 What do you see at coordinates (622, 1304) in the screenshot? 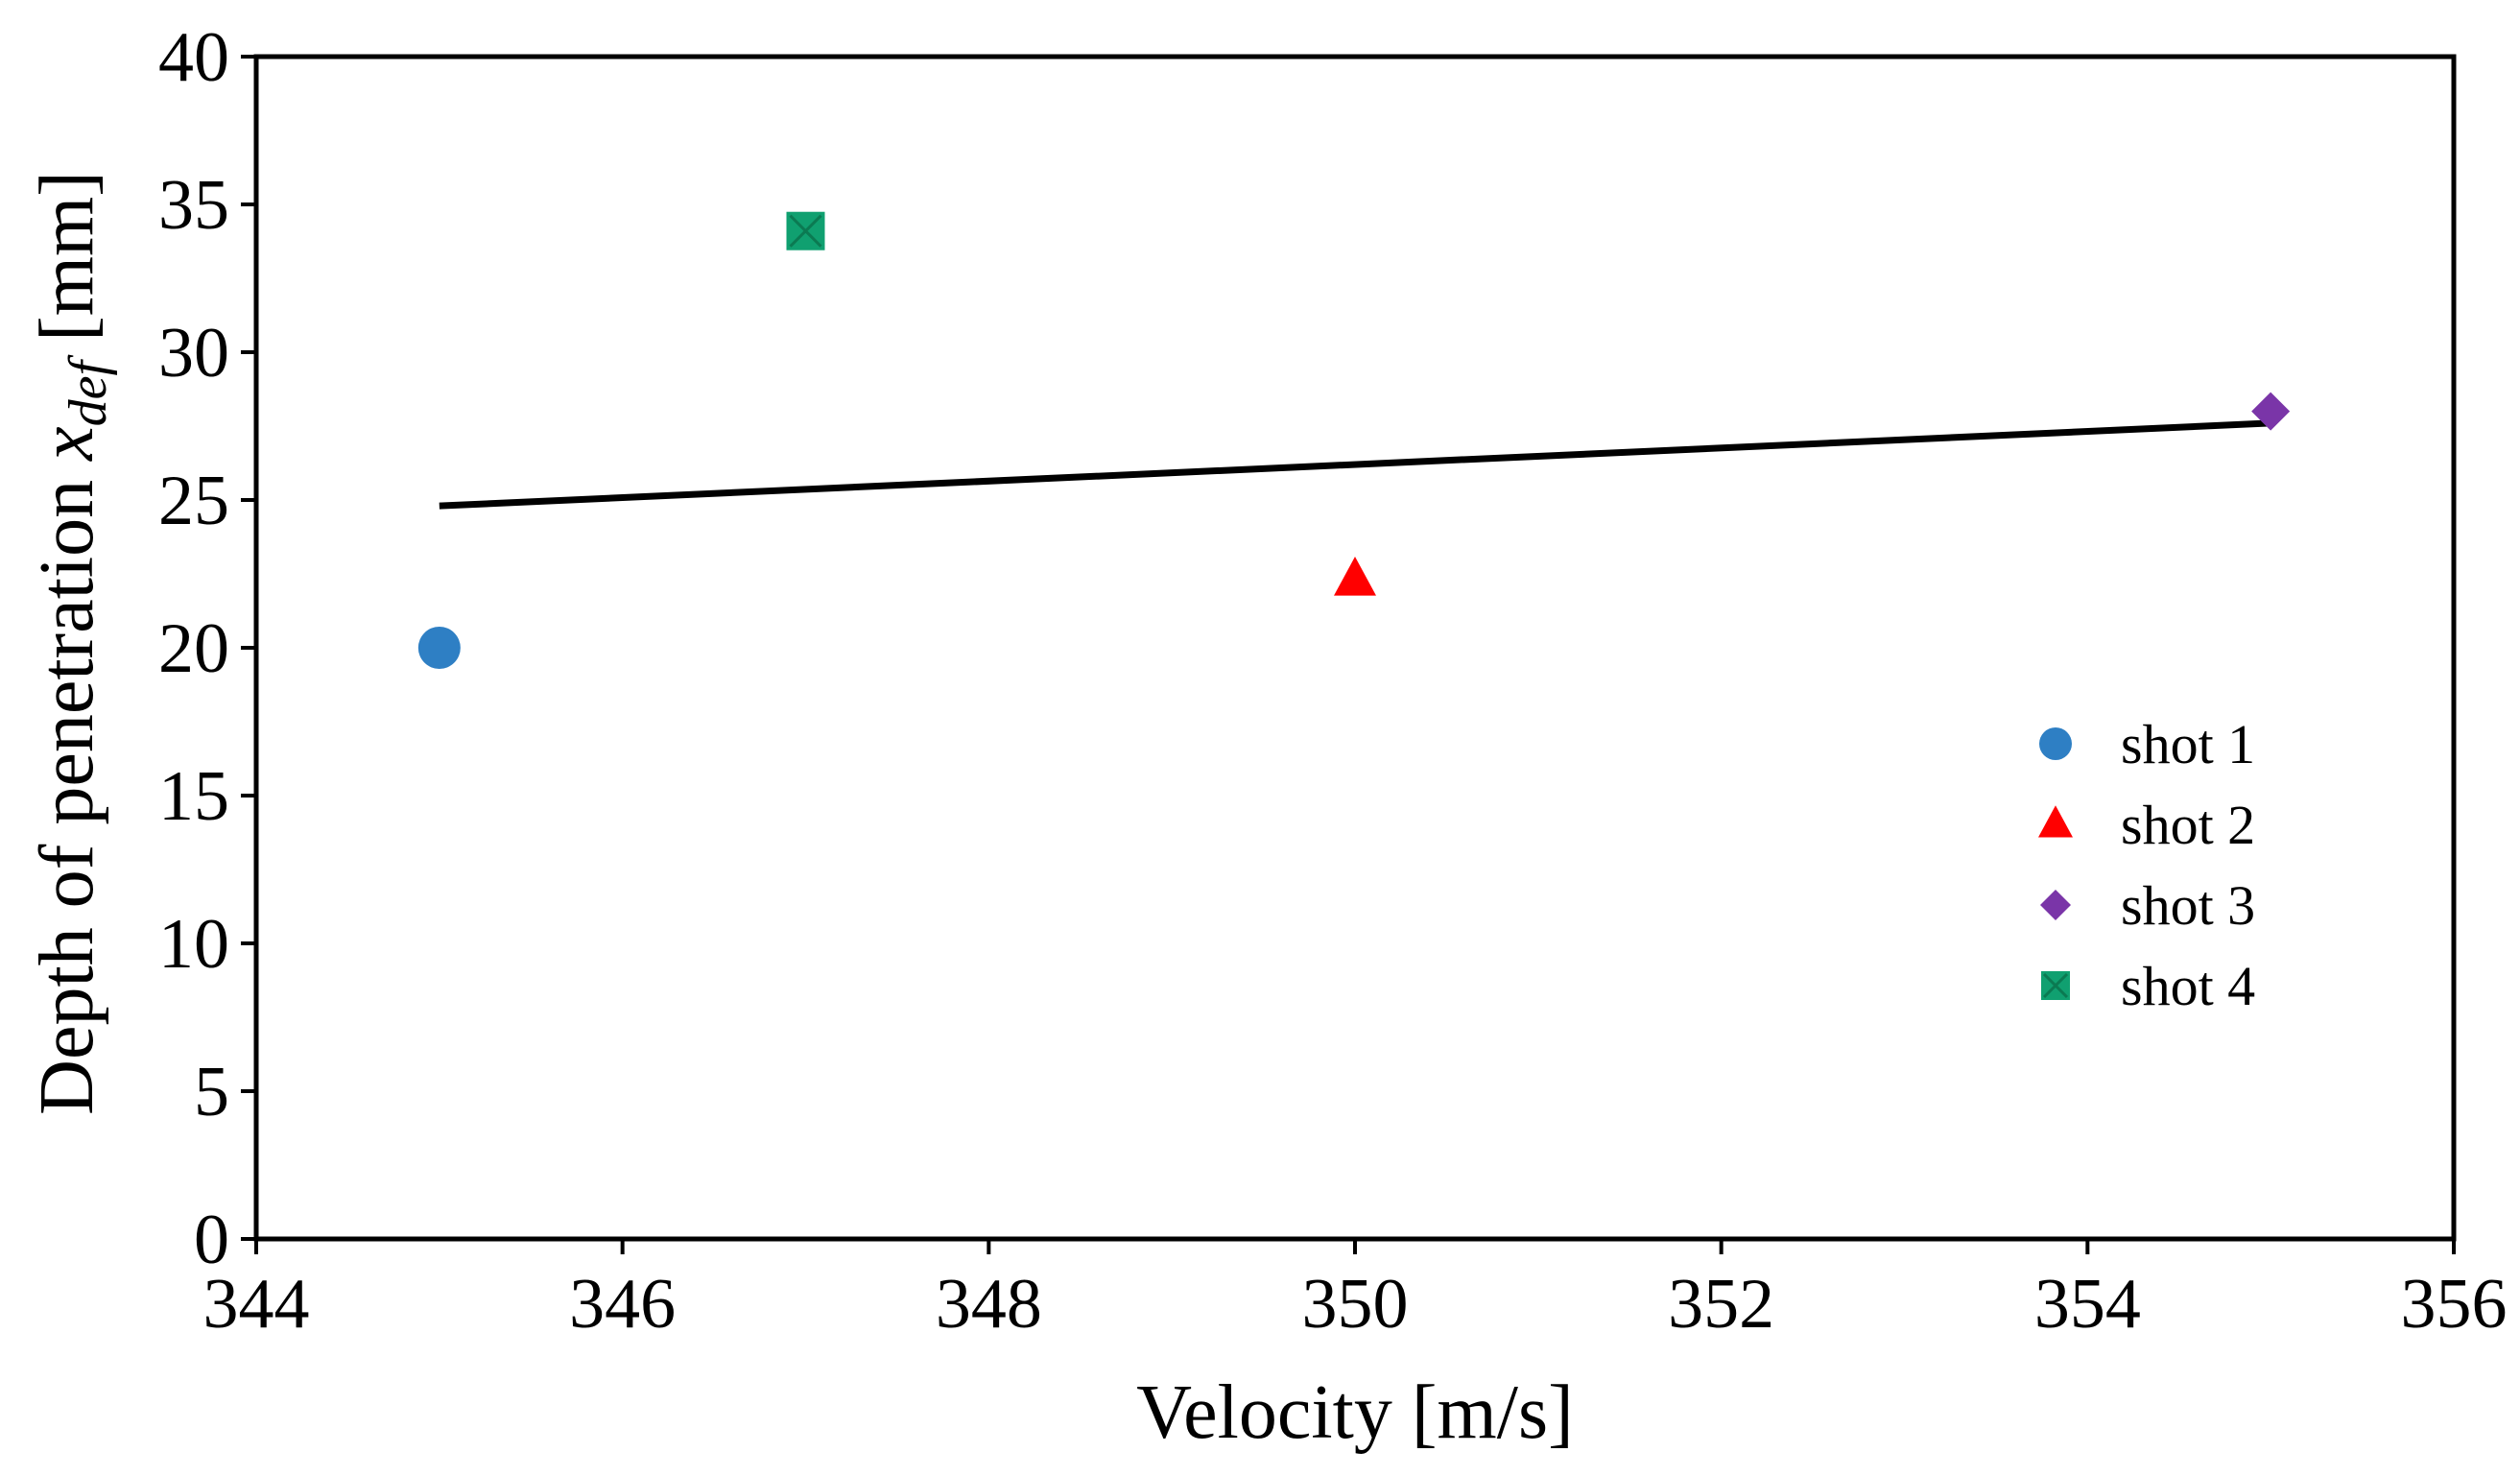
I see `x-tick-label: 346` at bounding box center [622, 1304].